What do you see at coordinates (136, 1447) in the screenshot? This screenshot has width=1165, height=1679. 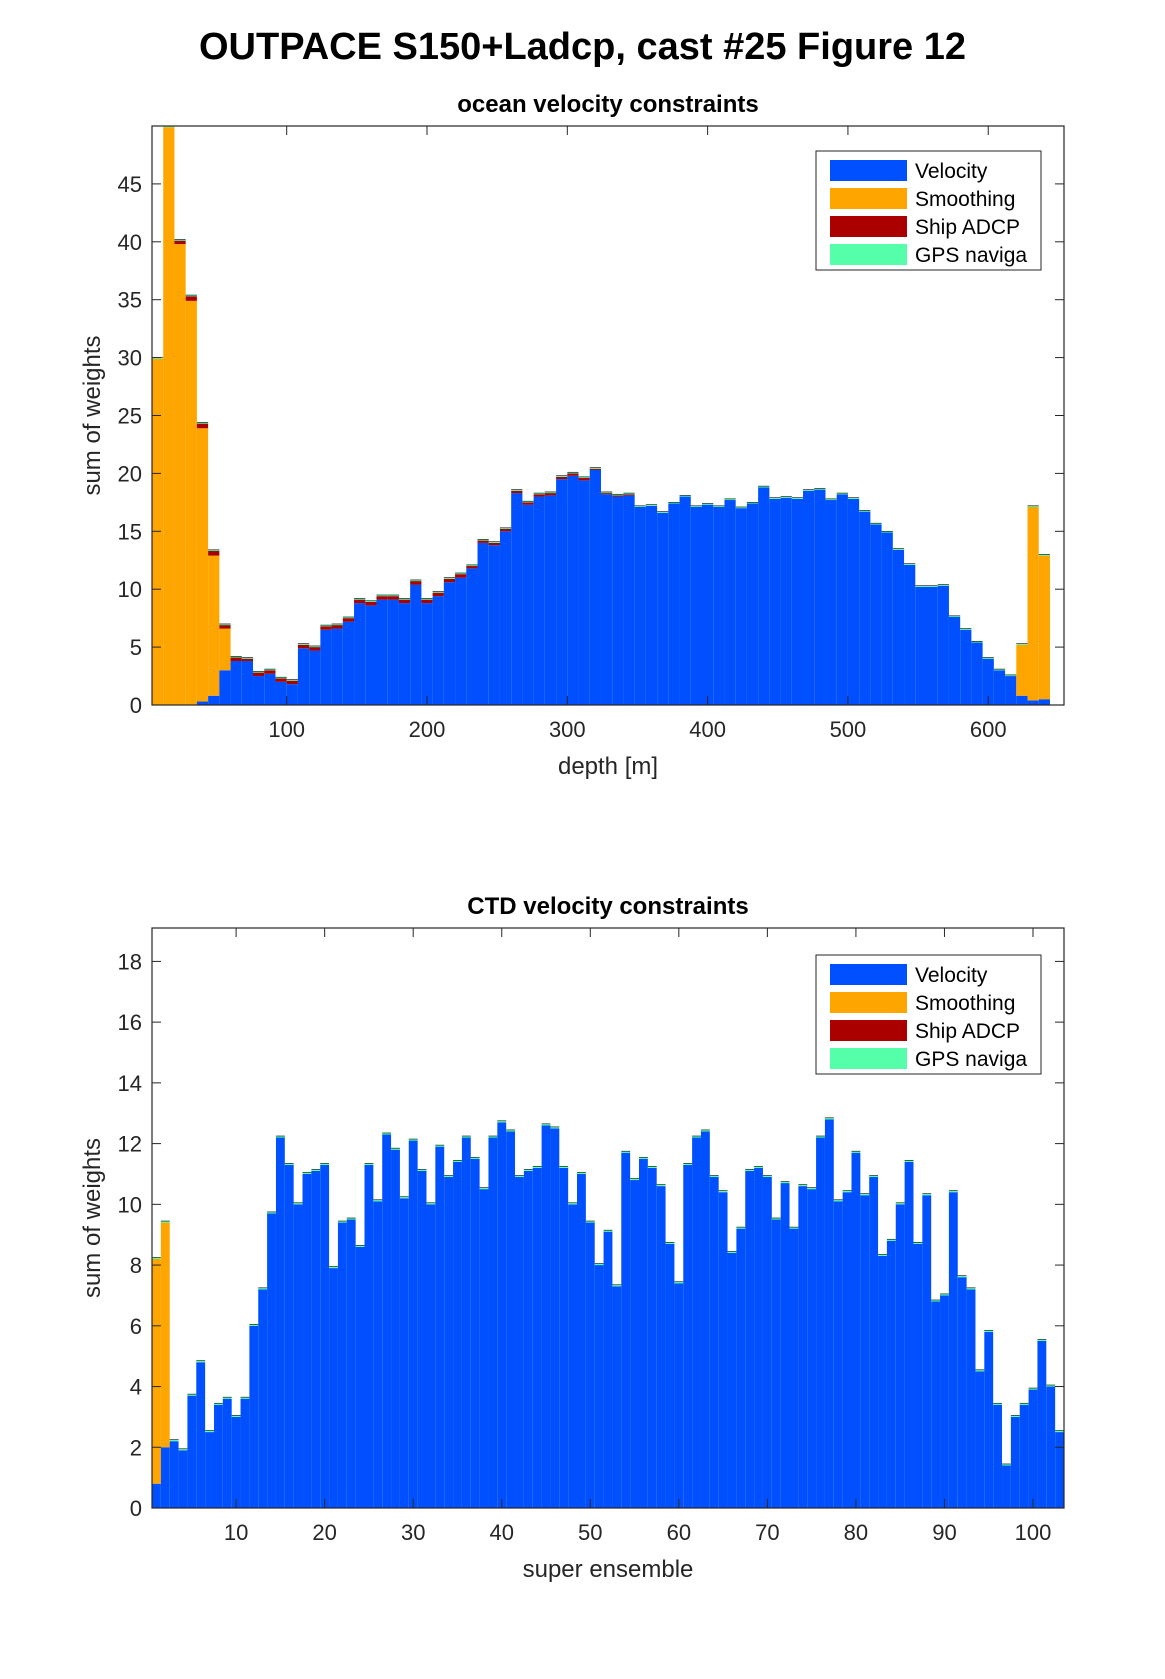 I see `y-tick-label: 2` at bounding box center [136, 1447].